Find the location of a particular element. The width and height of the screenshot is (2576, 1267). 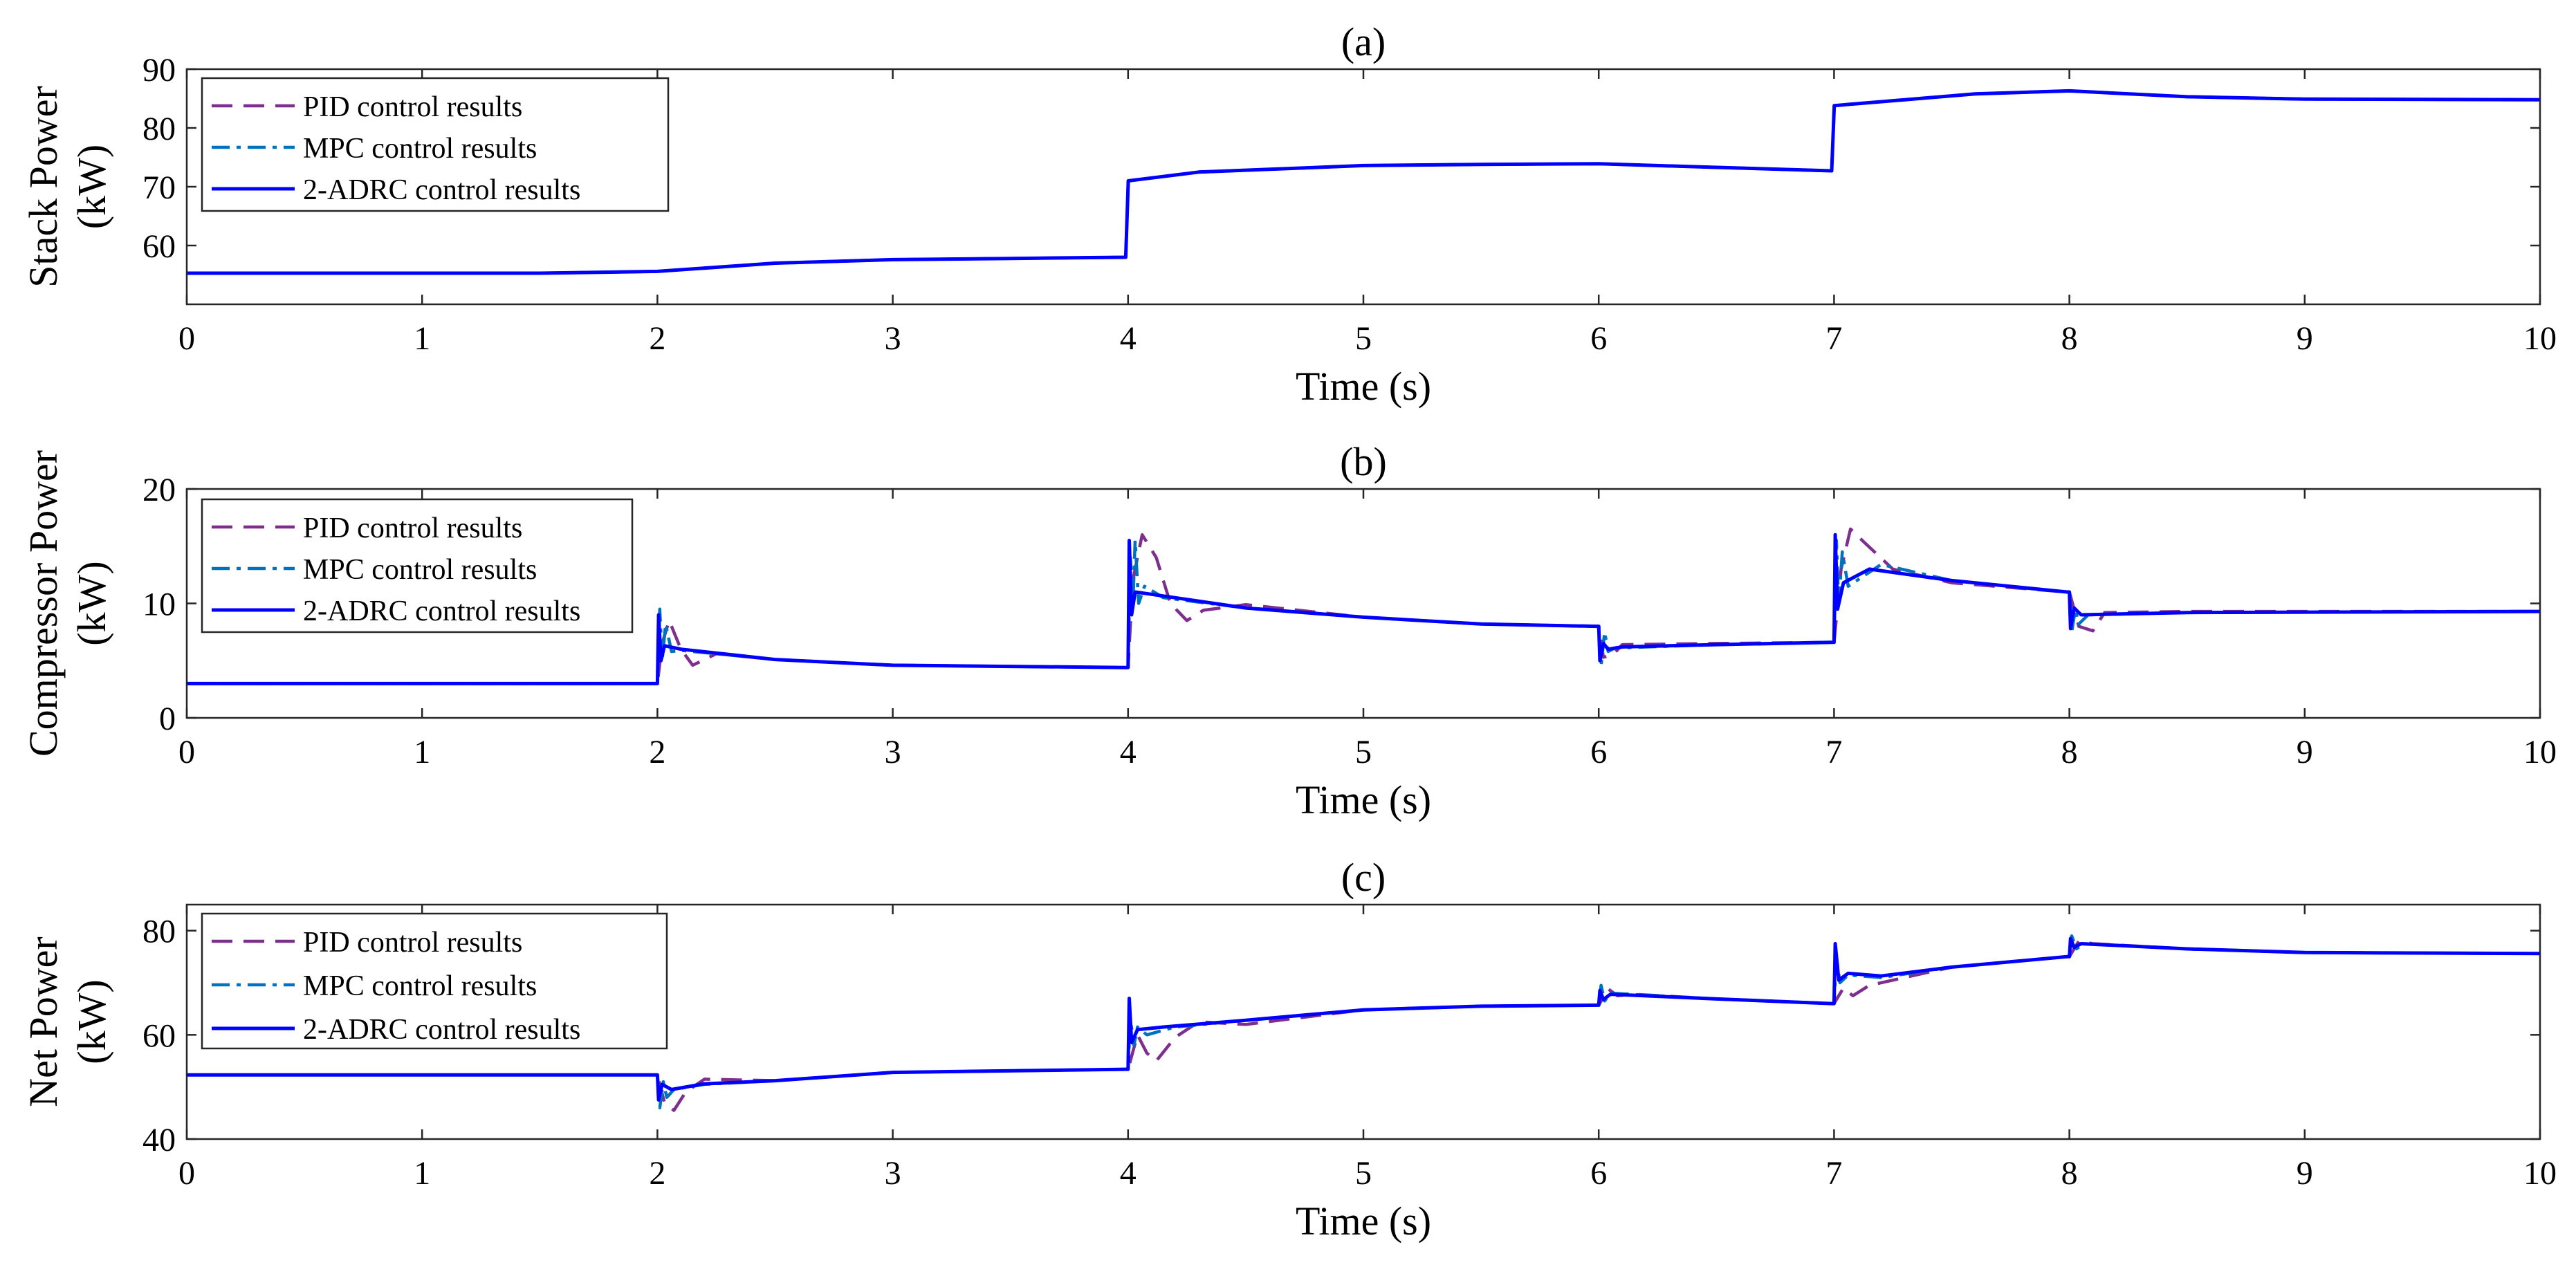

y-tick-label: 70 is located at coordinates (159, 187).